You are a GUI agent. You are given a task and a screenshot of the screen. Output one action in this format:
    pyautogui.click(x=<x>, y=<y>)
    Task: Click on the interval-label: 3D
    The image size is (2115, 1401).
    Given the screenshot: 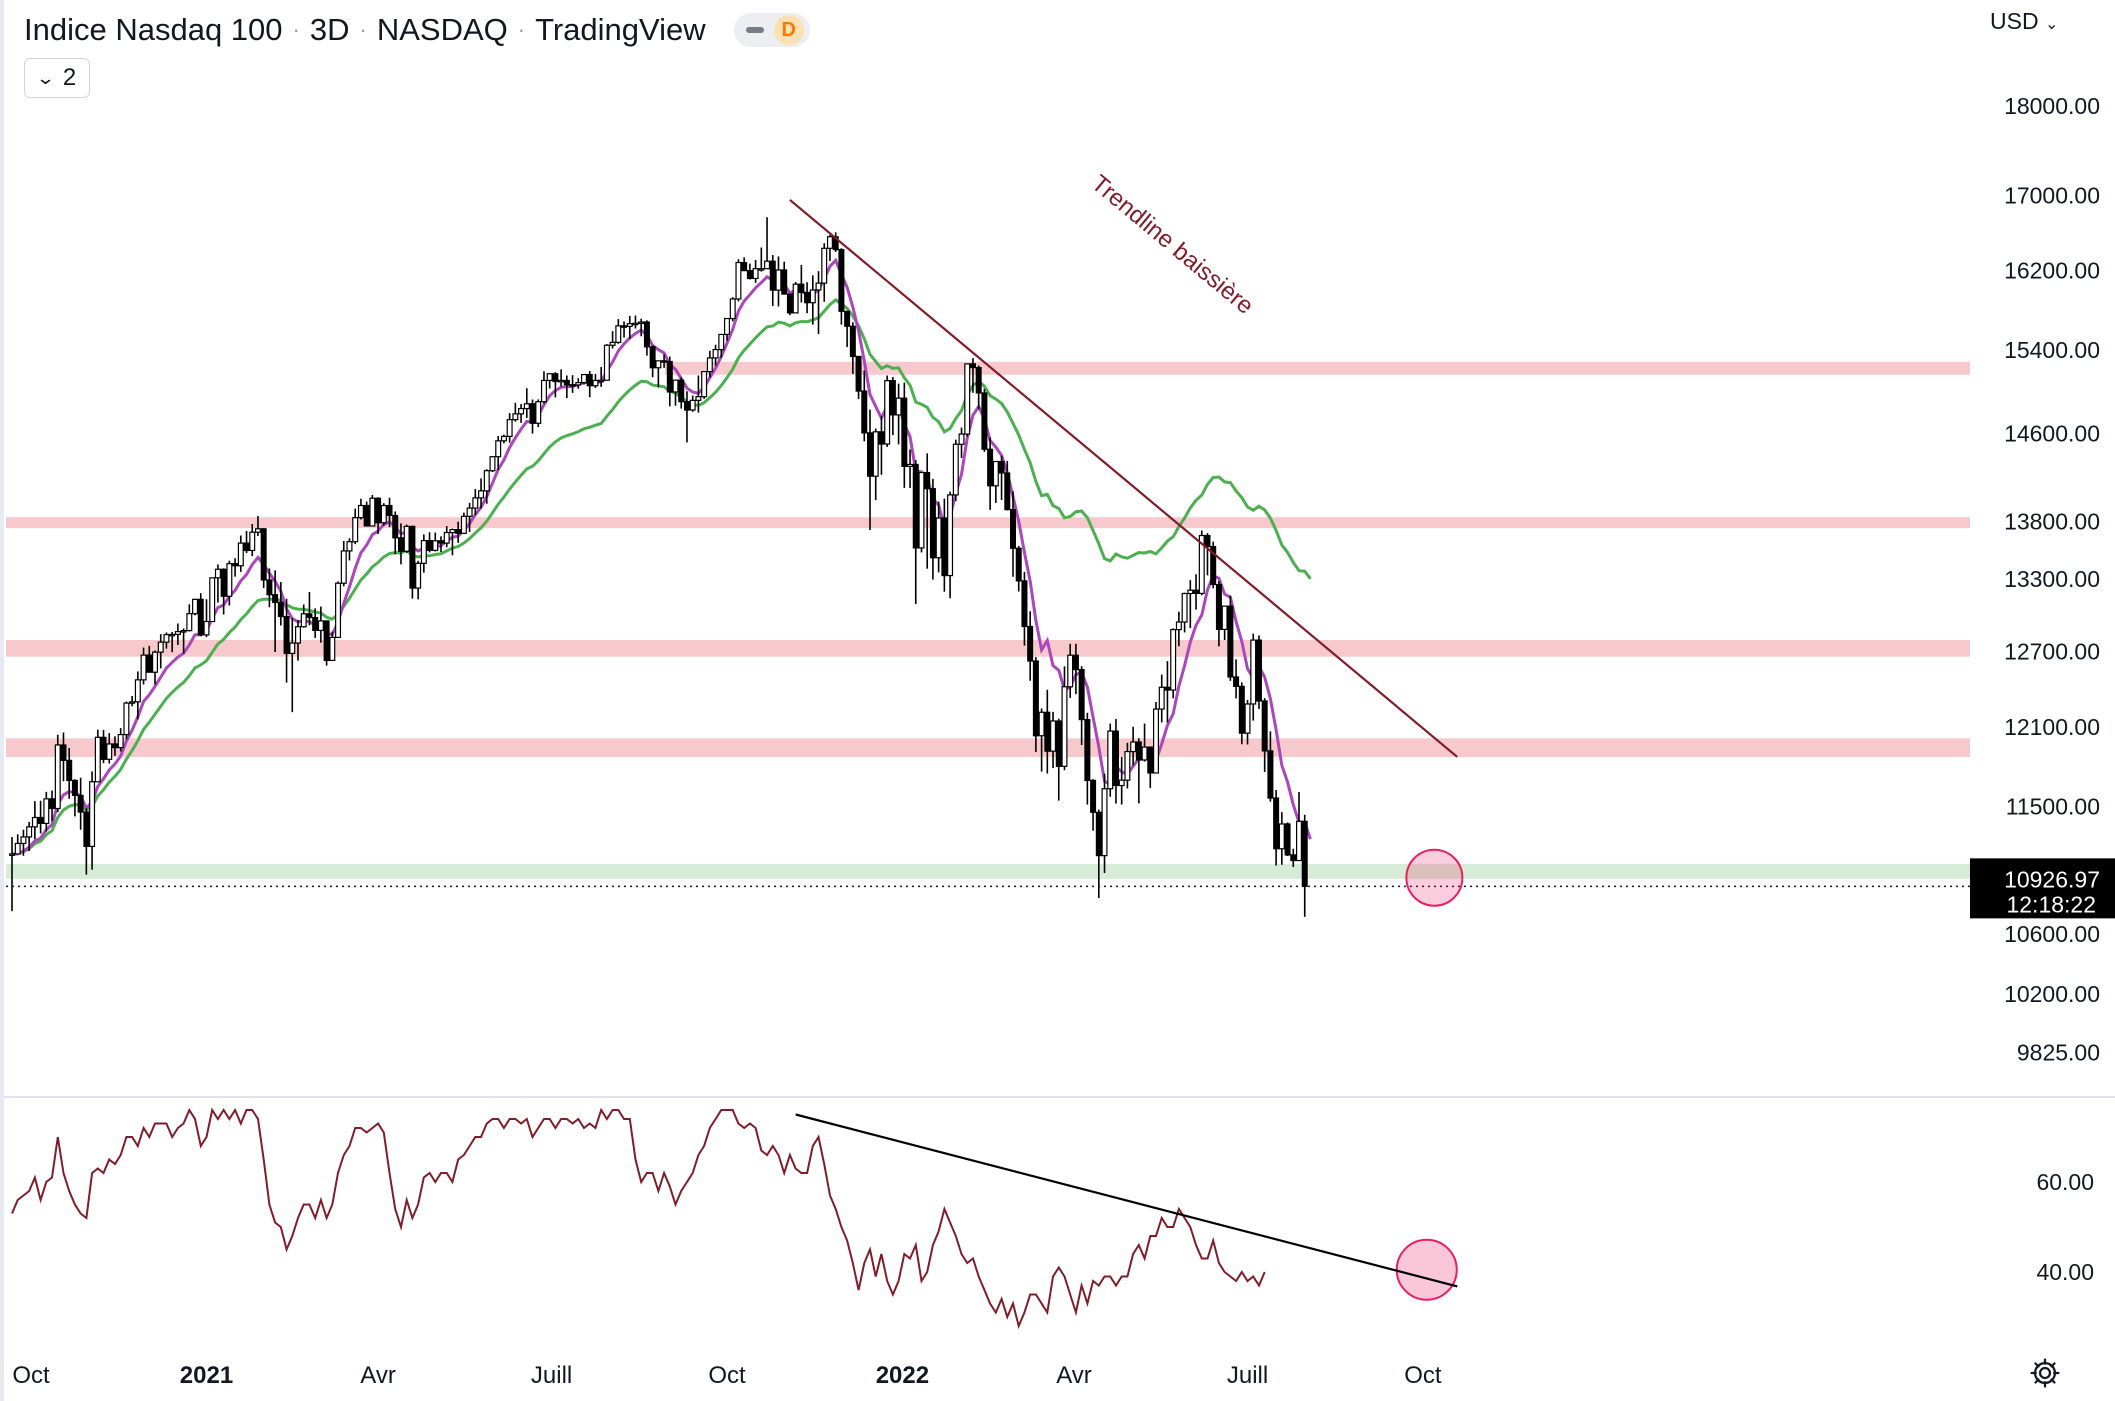 What is the action you would take?
    pyautogui.click(x=329, y=29)
    